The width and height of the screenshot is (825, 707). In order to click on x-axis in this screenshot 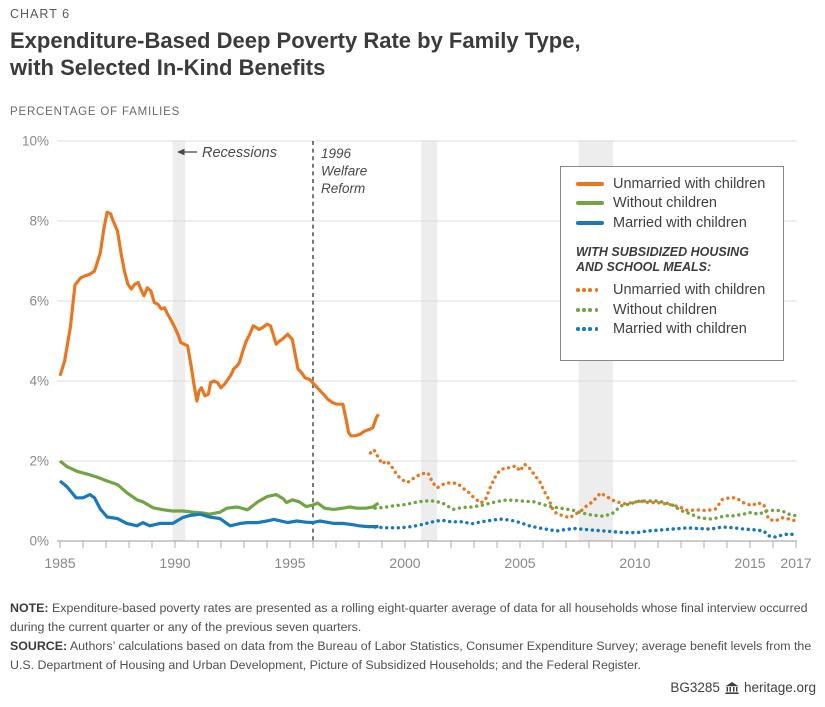, I will do `click(427, 544)`.